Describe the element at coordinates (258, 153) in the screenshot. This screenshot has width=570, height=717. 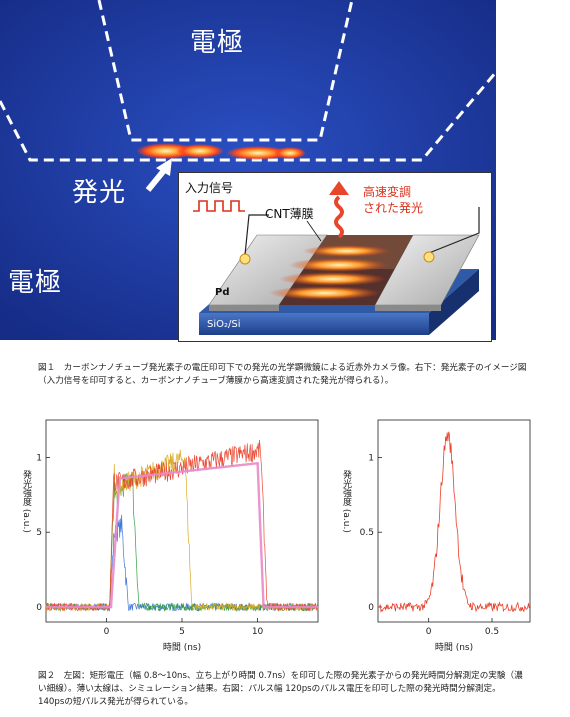
I see `emission-spot-right` at that location.